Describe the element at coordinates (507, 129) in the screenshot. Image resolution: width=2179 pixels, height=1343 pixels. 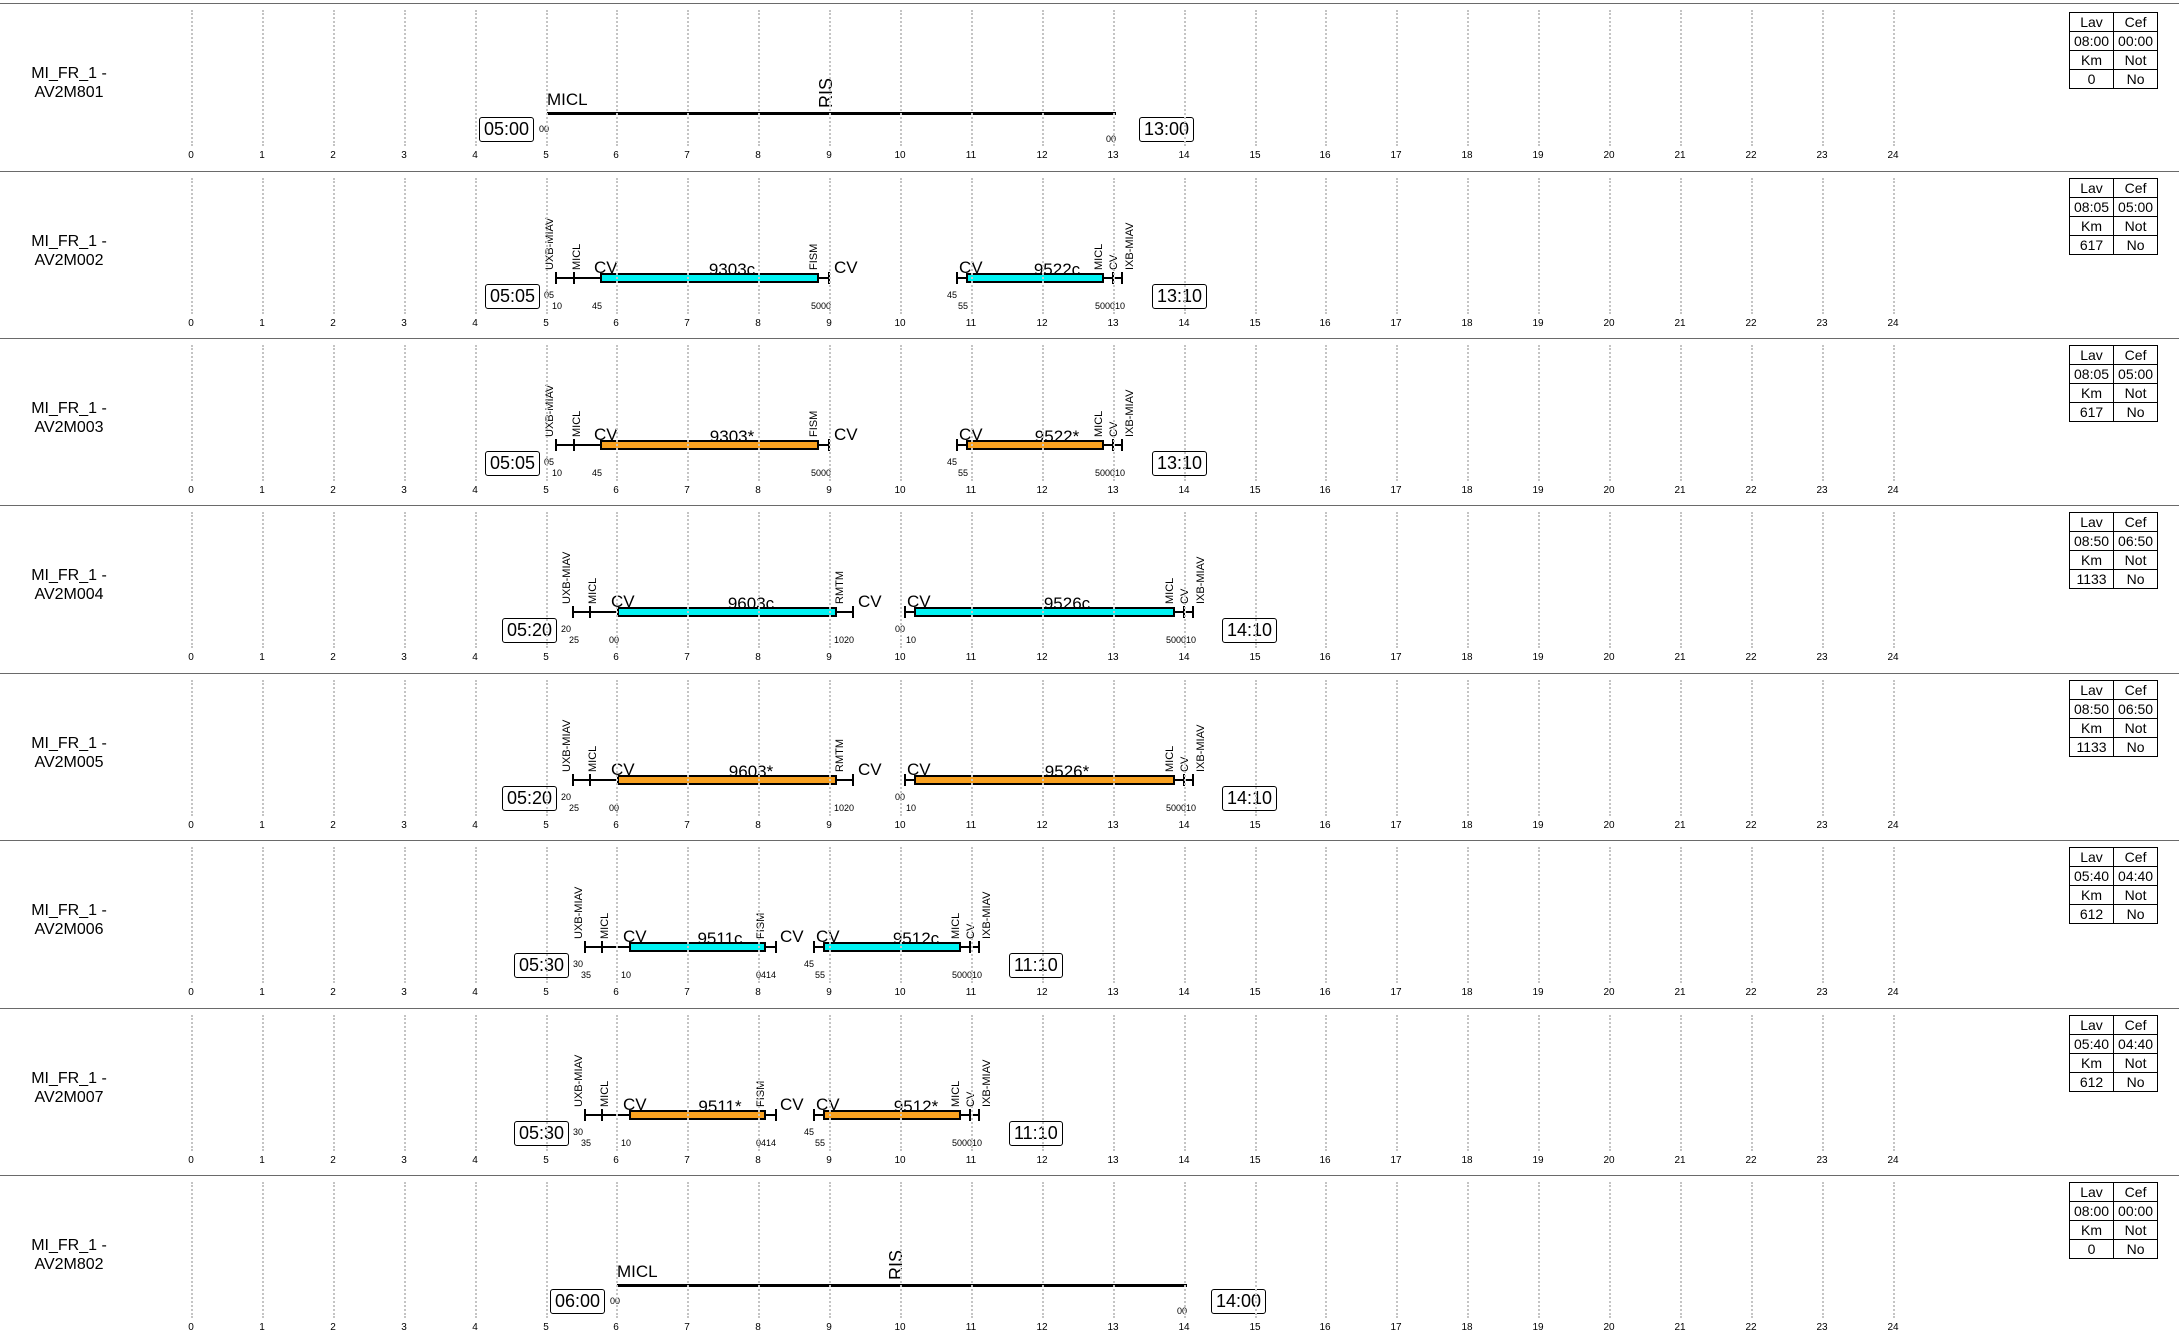
I see `start-time-box: 05:00` at that location.